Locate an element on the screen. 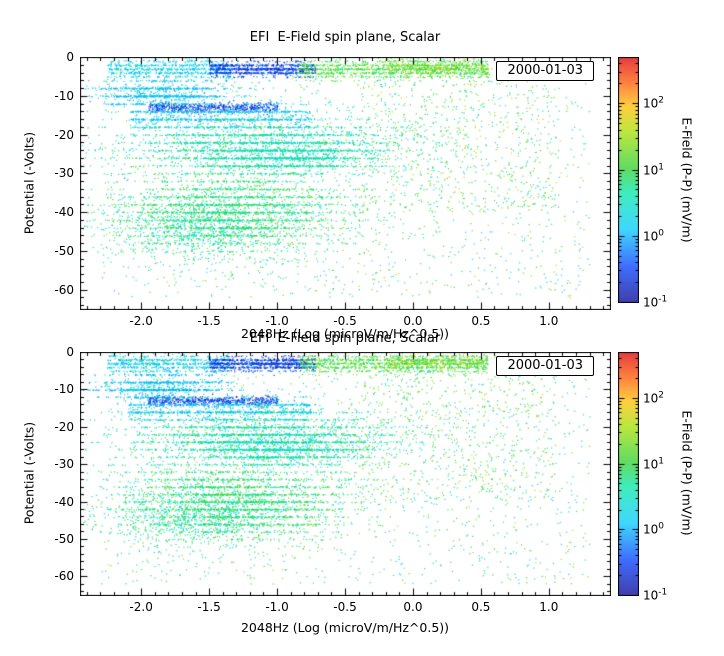  y-axis-label: Potential (-Volts) is located at coordinates (29, 473).